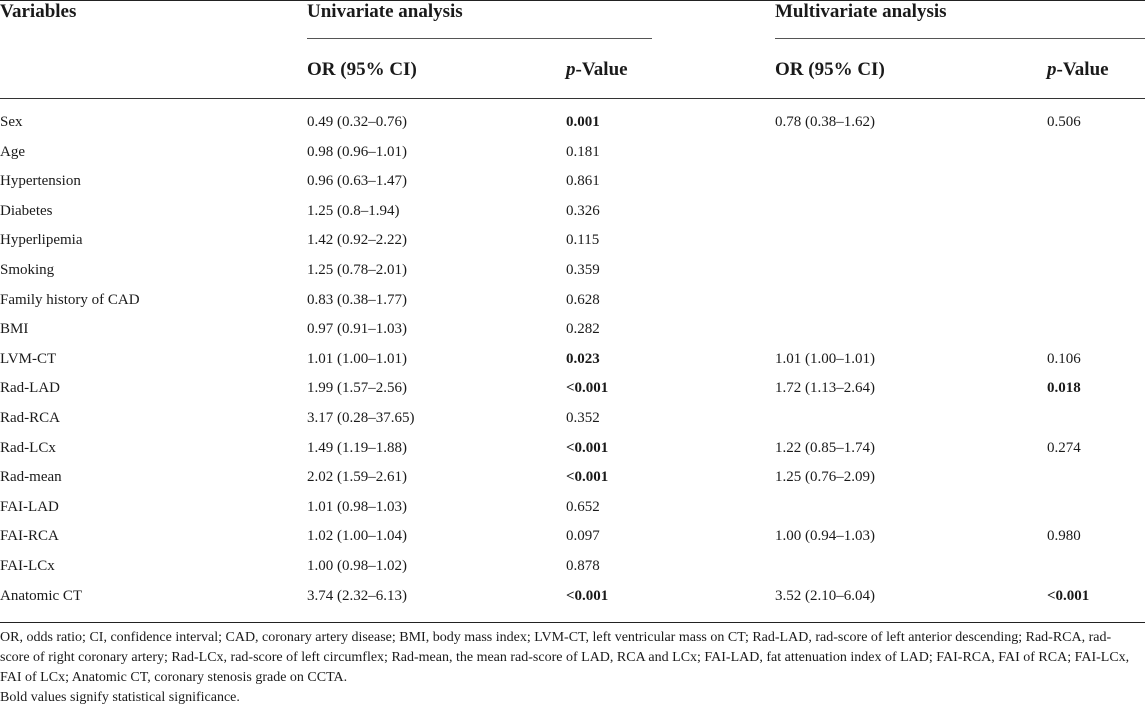 Image resolution: width=1145 pixels, height=711 pixels. I want to click on variable-cell: FAI-LCx, so click(27, 565).